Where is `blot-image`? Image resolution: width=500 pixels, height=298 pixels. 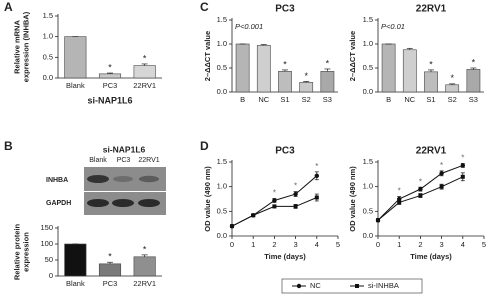
blot-image is located at coordinates (125, 191).